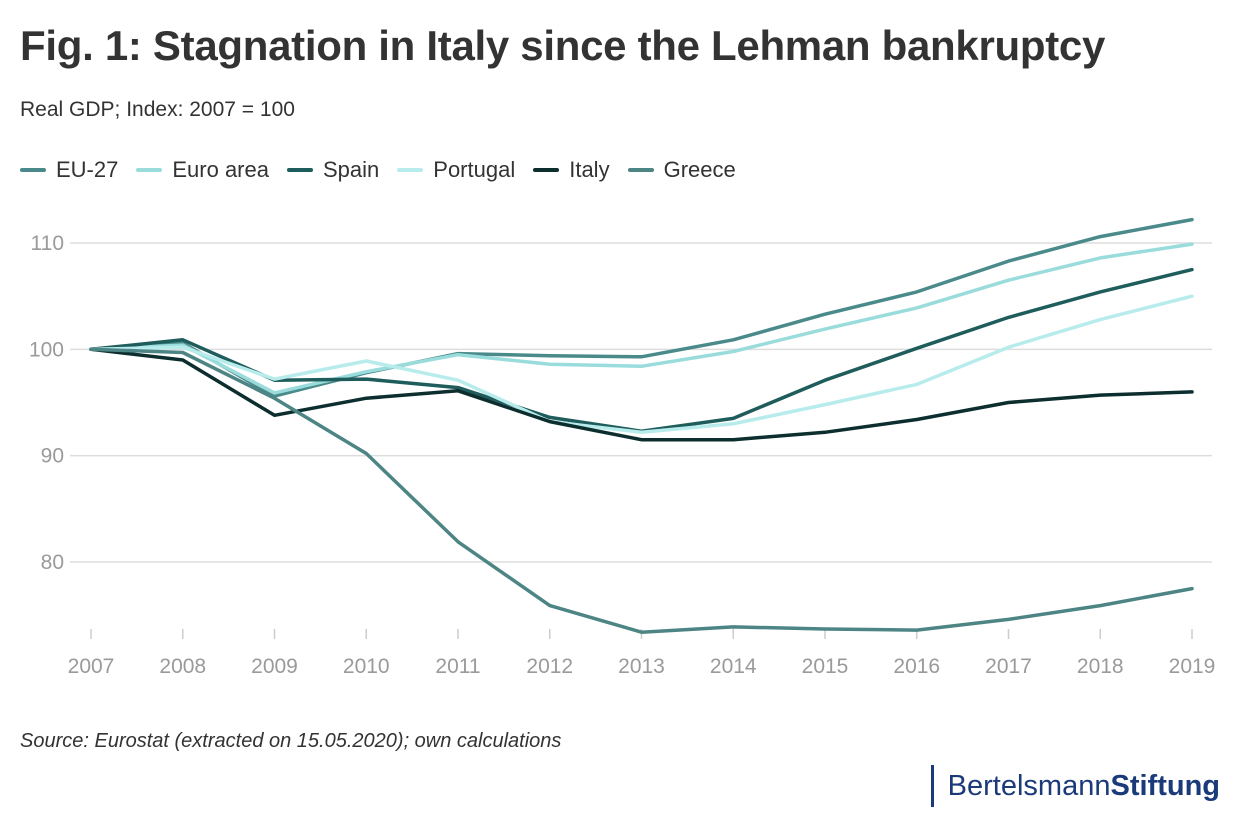  Describe the element at coordinates (87, 169) in the screenshot. I see `legend-label: EU-27` at that location.